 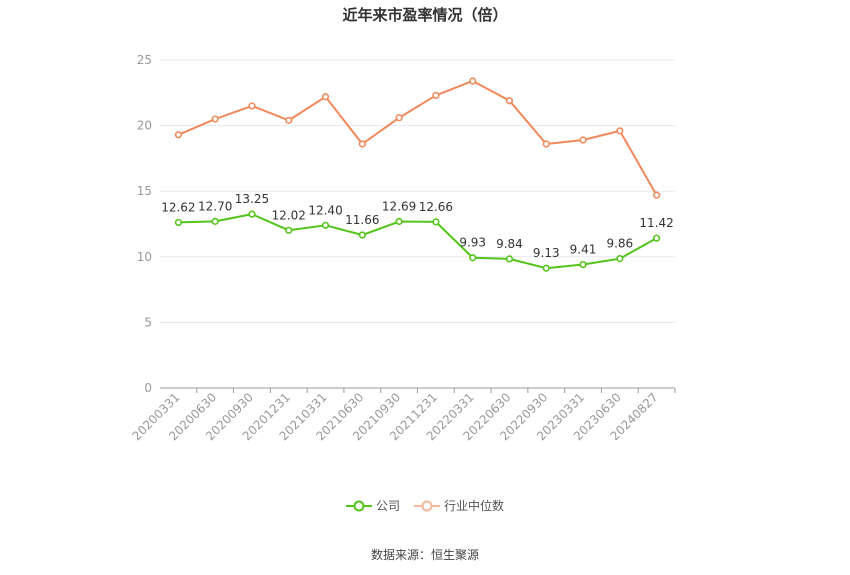 What do you see at coordinates (417, 137) in the screenshot?
I see `industry-series-line` at bounding box center [417, 137].